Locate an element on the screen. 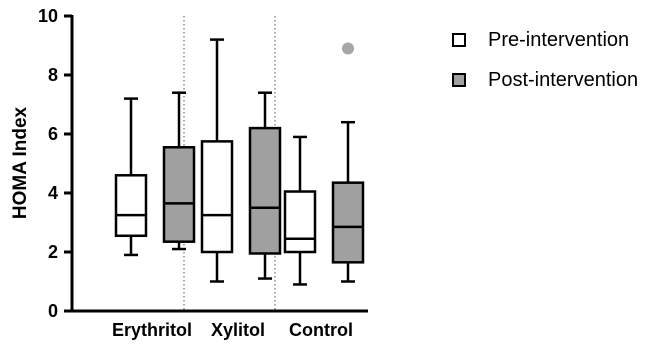 The image size is (668, 344). y-tick-label-6: 6 is located at coordinates (53, 134).